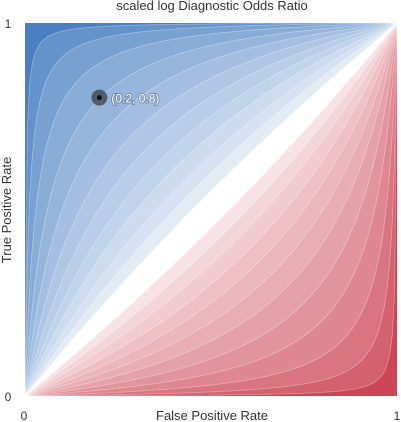 Image resolution: width=401 pixels, height=422 pixels. What do you see at coordinates (212, 6) in the screenshot?
I see `chart-title: scaled log Diagnostic Odds Ratio` at bounding box center [212, 6].